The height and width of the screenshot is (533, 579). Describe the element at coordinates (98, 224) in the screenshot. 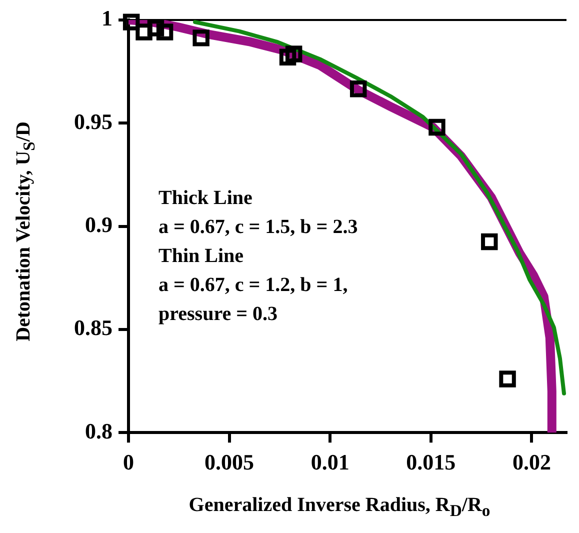

I see `y-tick-label: 0.9` at that location.